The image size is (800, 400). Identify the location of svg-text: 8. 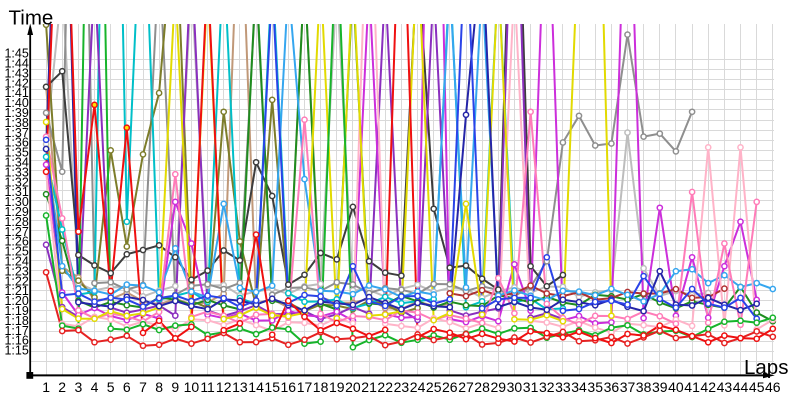
(159, 387).